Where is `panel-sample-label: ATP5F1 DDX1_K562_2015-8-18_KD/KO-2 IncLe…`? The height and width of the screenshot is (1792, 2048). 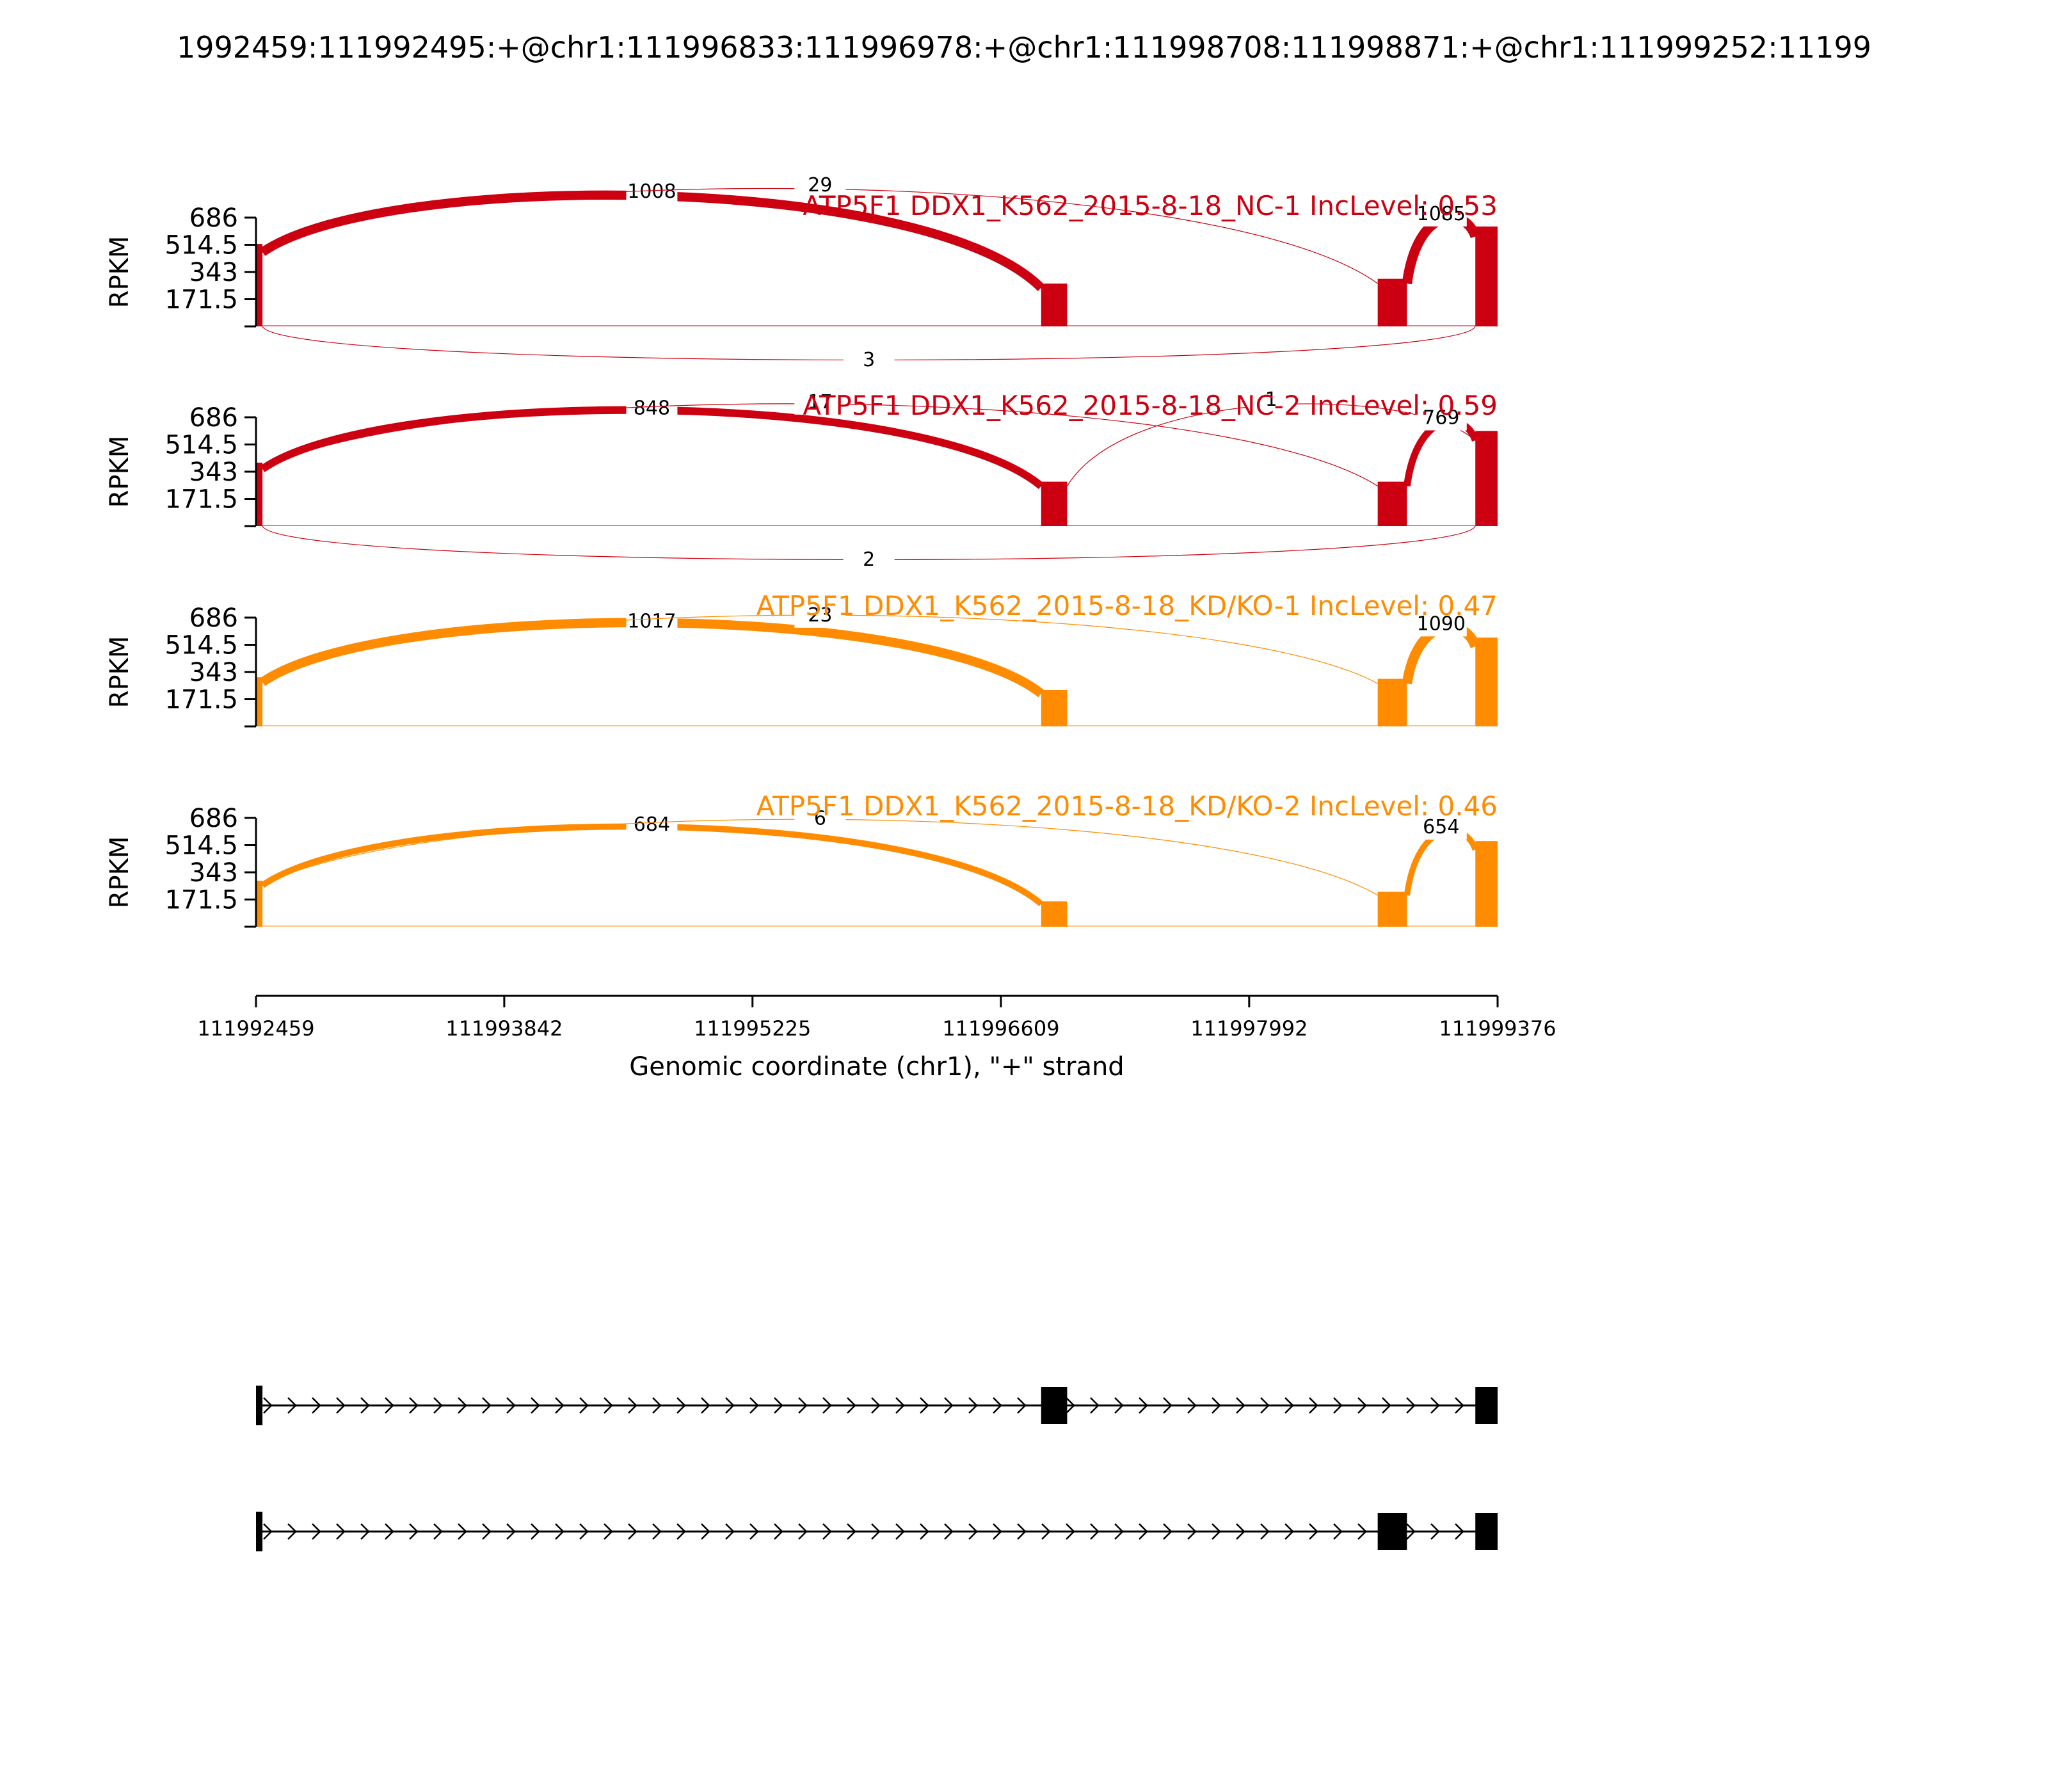
panel-sample-label: ATP5F1 DDX1_K562_2015-8-18_KD/KO-2 IncLe… is located at coordinates (1127, 806).